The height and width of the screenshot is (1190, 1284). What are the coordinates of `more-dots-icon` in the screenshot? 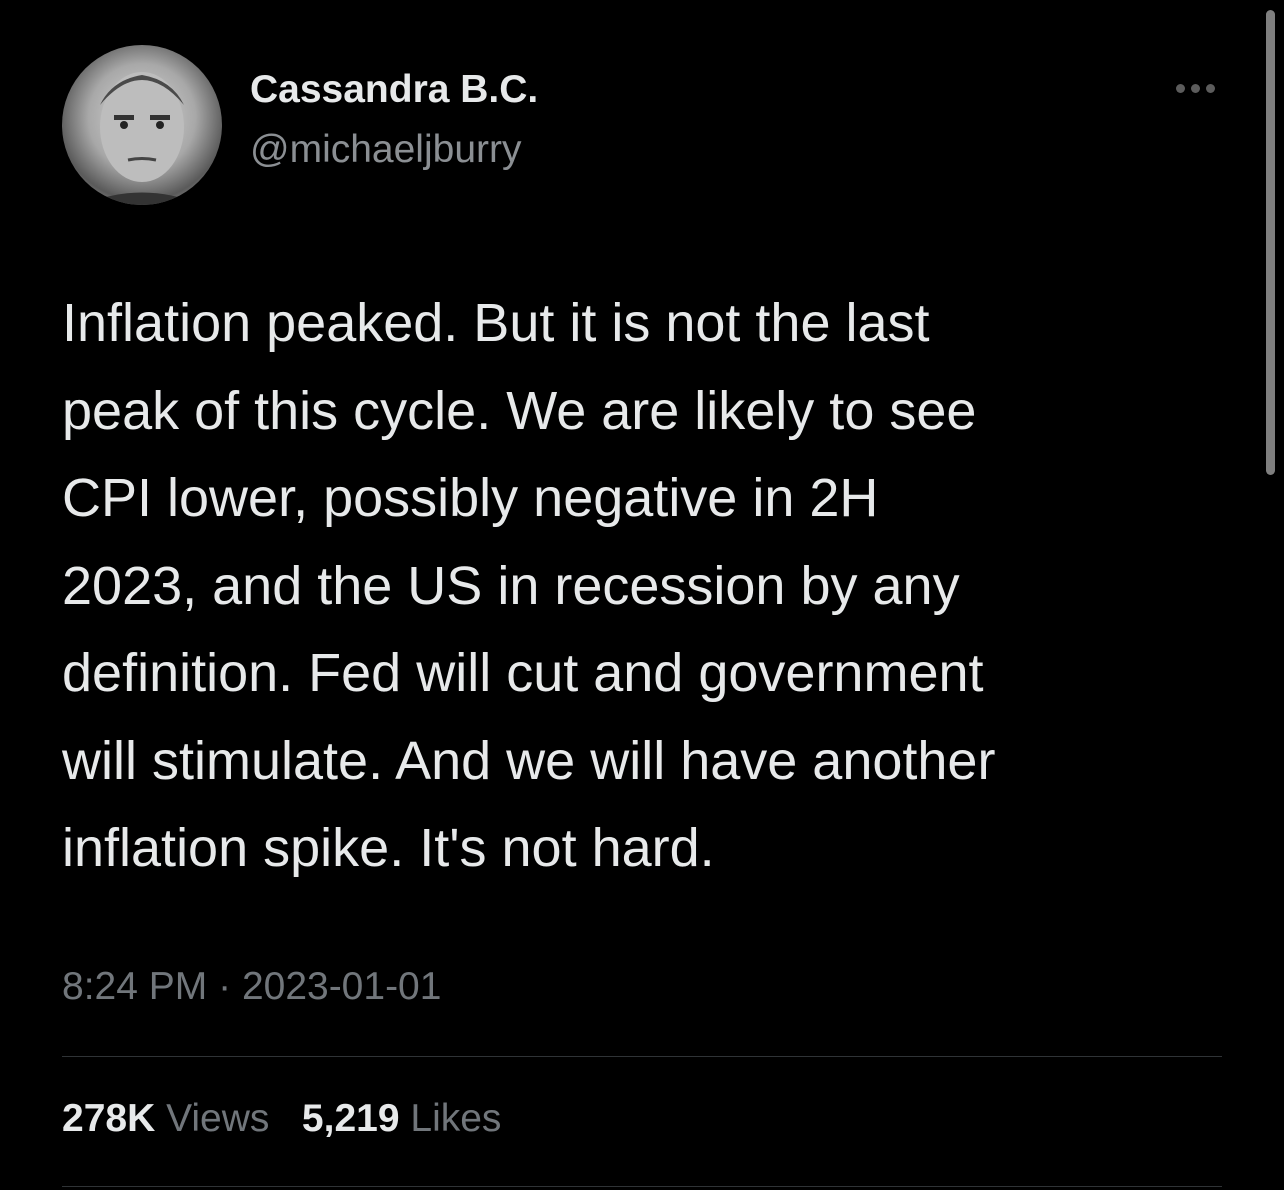 It's located at (1198, 88).